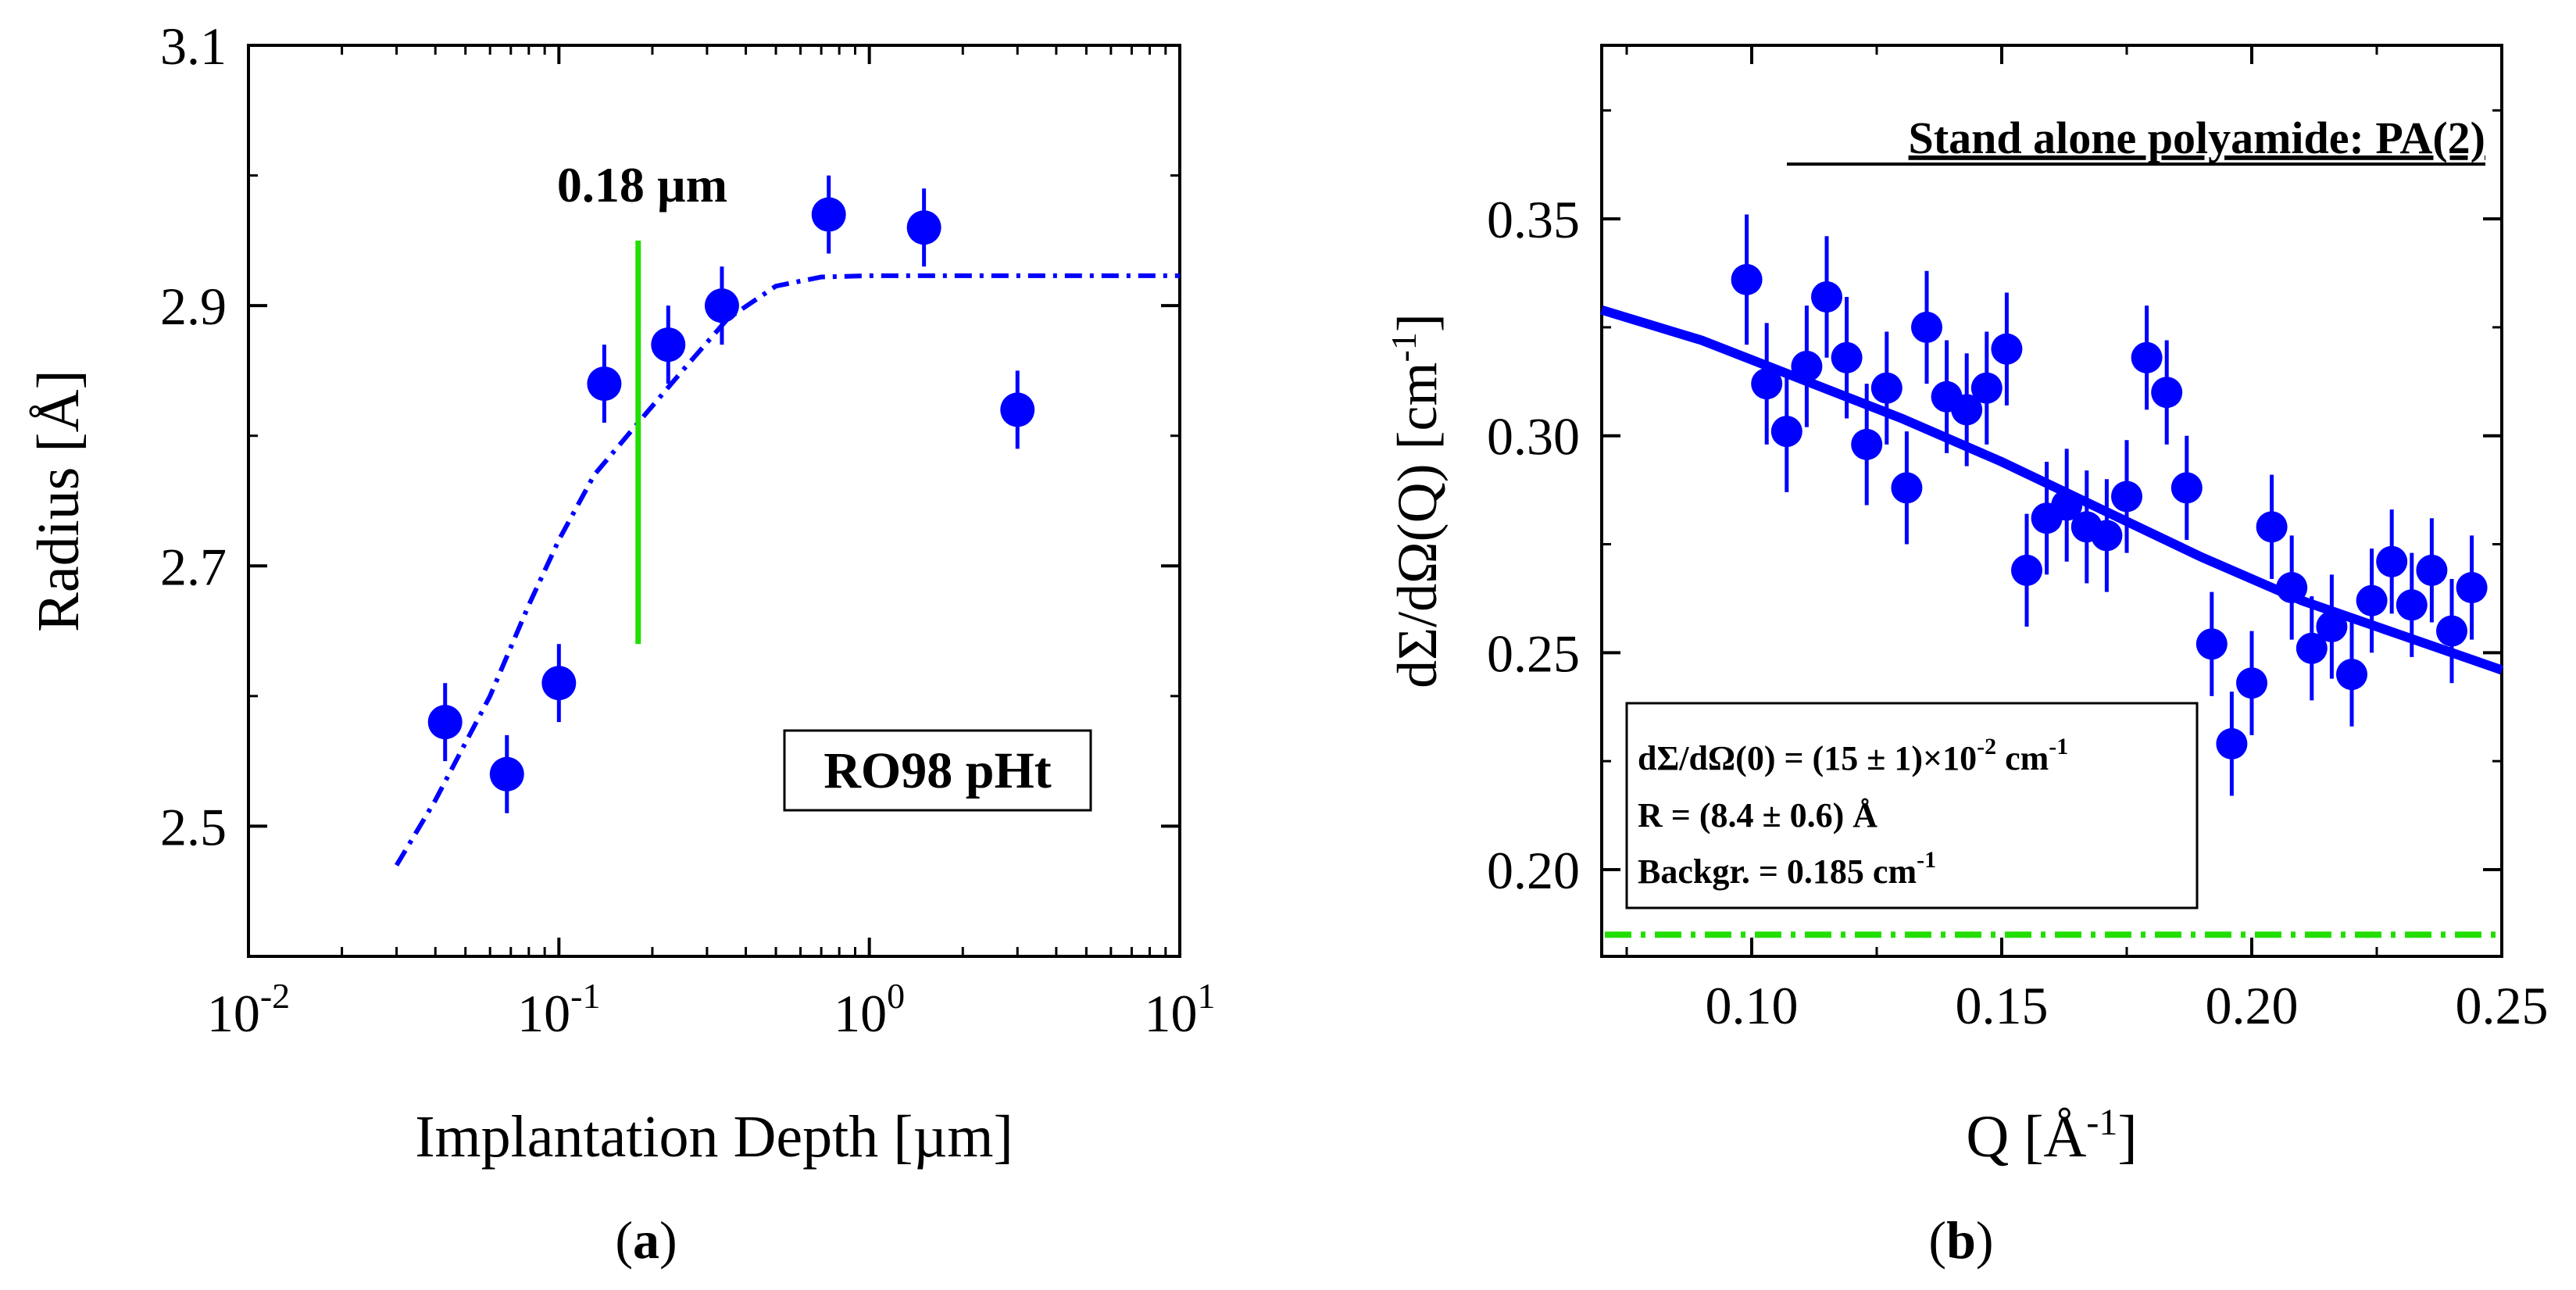 The width and height of the screenshot is (2576, 1290). I want to click on a-xtick-label-3: 10¹, so click(1180, 1009).